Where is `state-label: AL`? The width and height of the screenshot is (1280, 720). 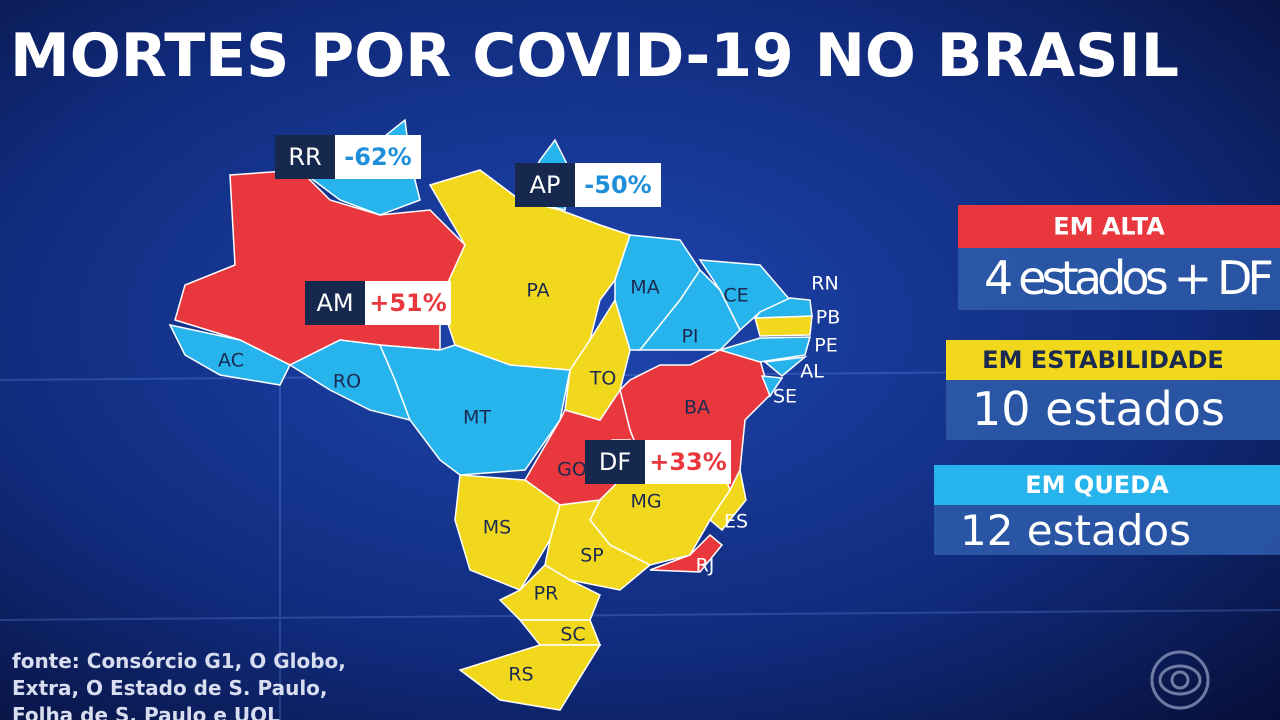 state-label: AL is located at coordinates (812, 372).